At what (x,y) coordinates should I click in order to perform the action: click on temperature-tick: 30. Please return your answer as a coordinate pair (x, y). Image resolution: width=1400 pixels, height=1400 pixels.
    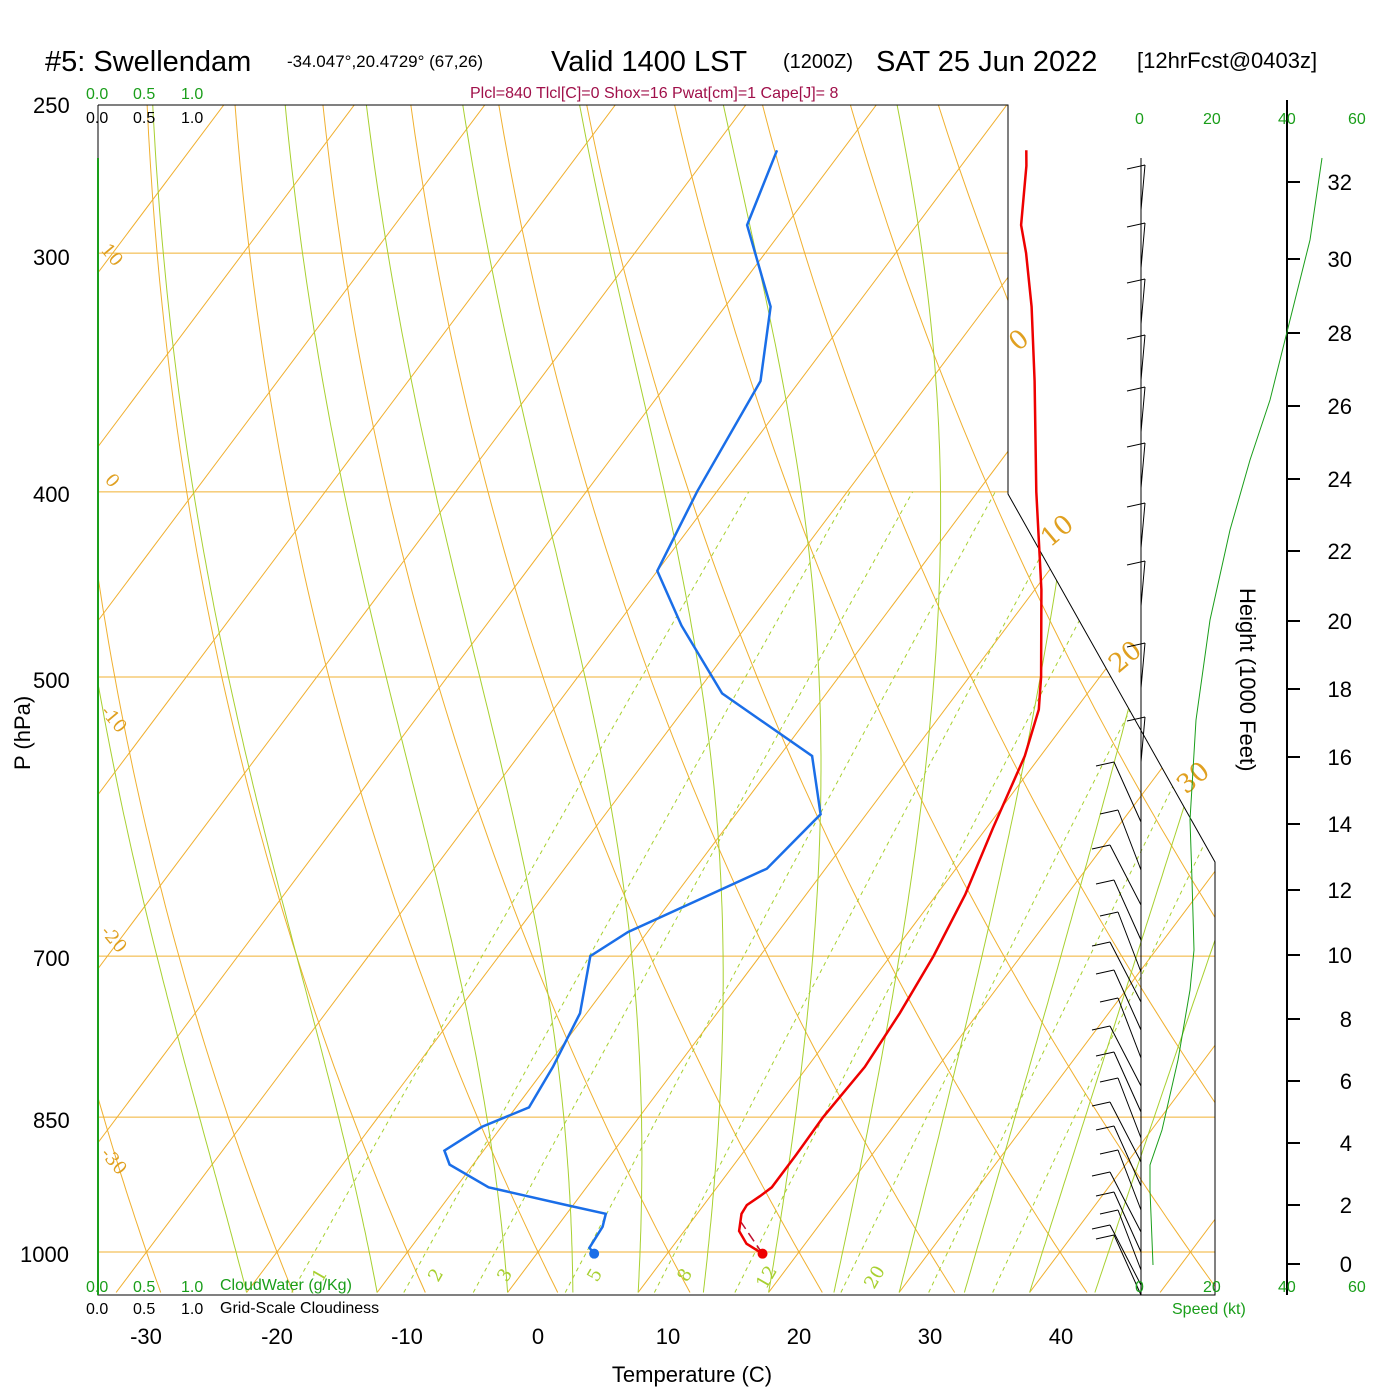
    Looking at the image, I should click on (930, 1336).